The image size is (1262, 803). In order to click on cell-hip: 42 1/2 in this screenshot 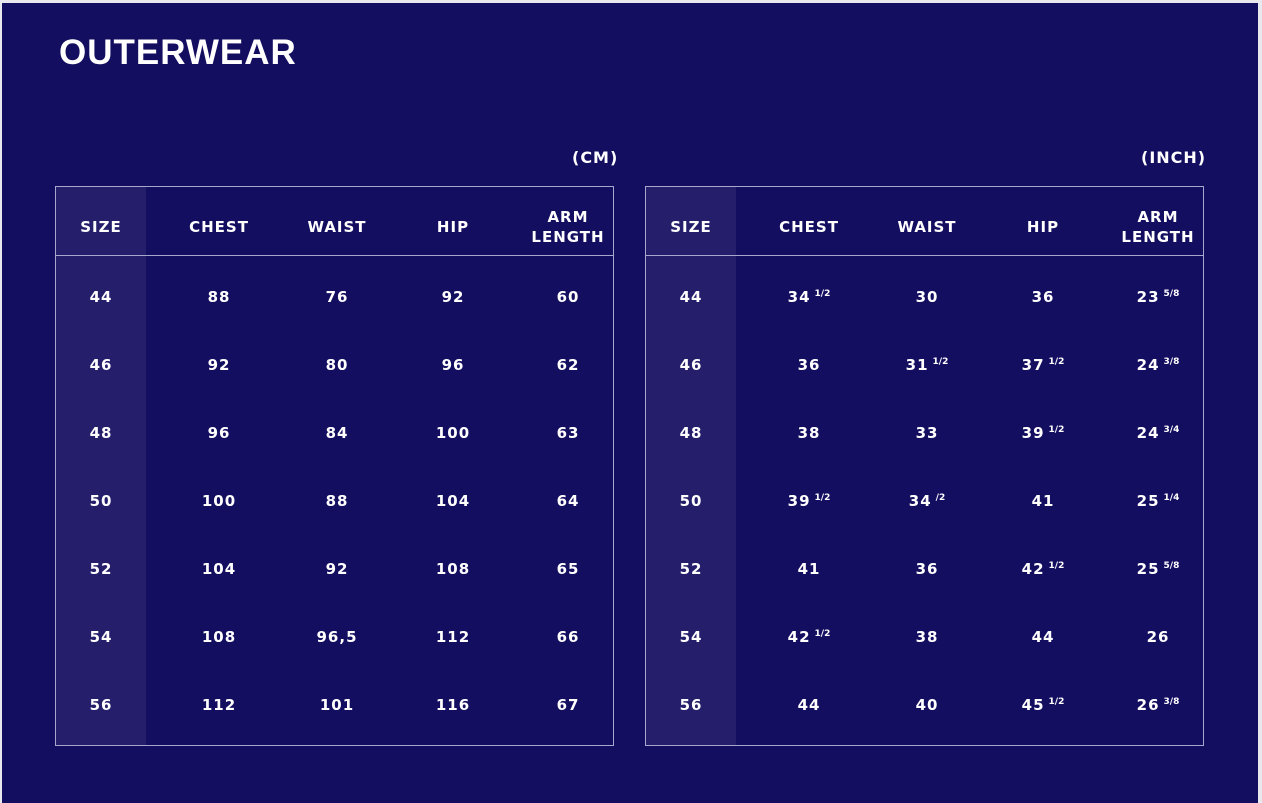, I will do `click(1043, 569)`.